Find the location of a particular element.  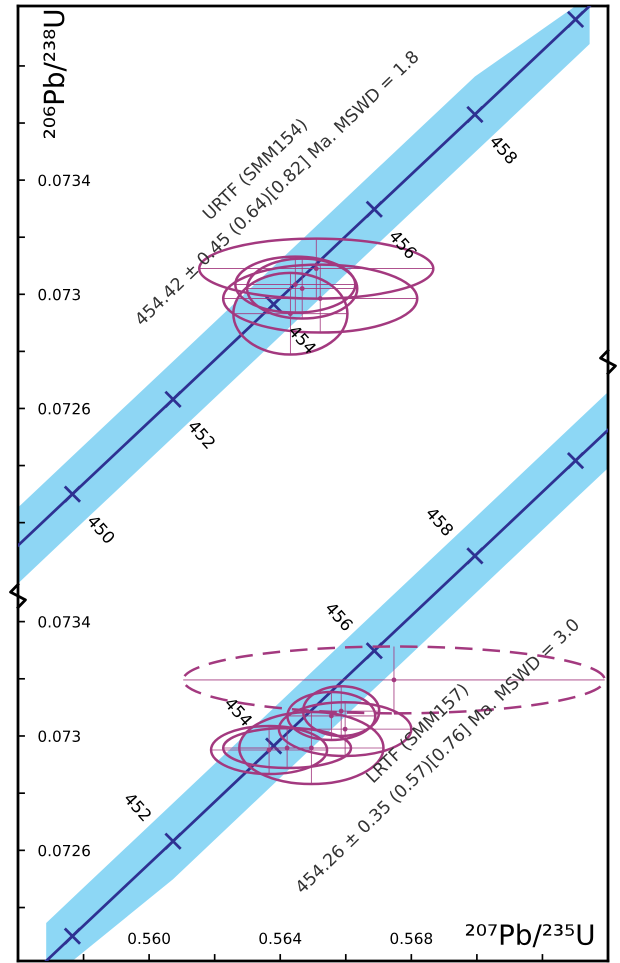

x-tick-label: 0.560 is located at coordinates (149, 938).